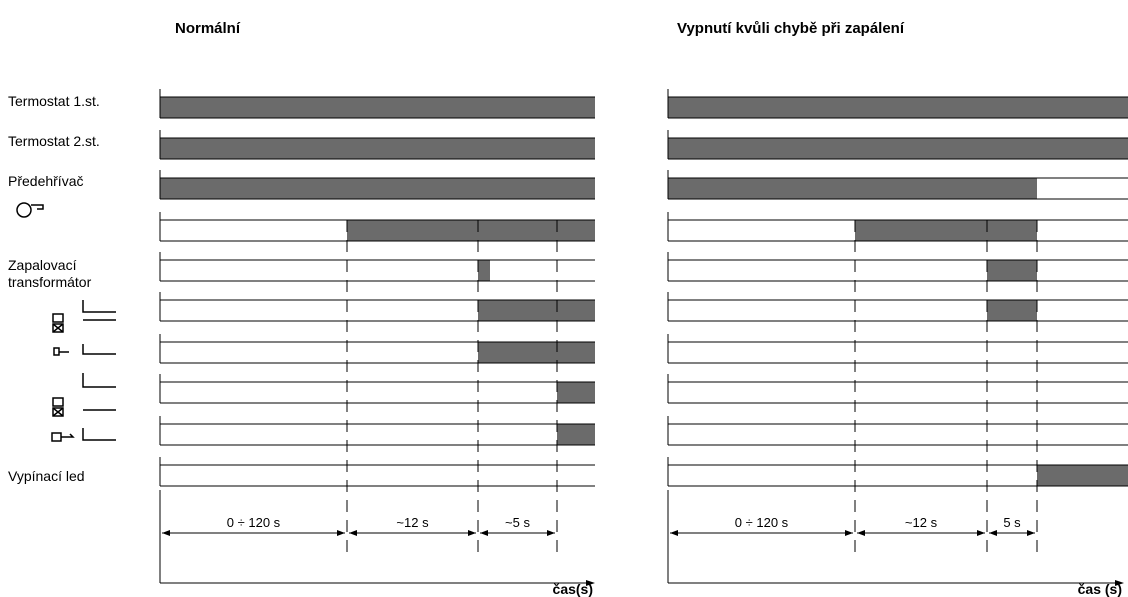 Image resolution: width=1128 pixels, height=597 pixels. I want to click on right-title: Vypnutí kvůli chybě při zapálení, so click(791, 28).